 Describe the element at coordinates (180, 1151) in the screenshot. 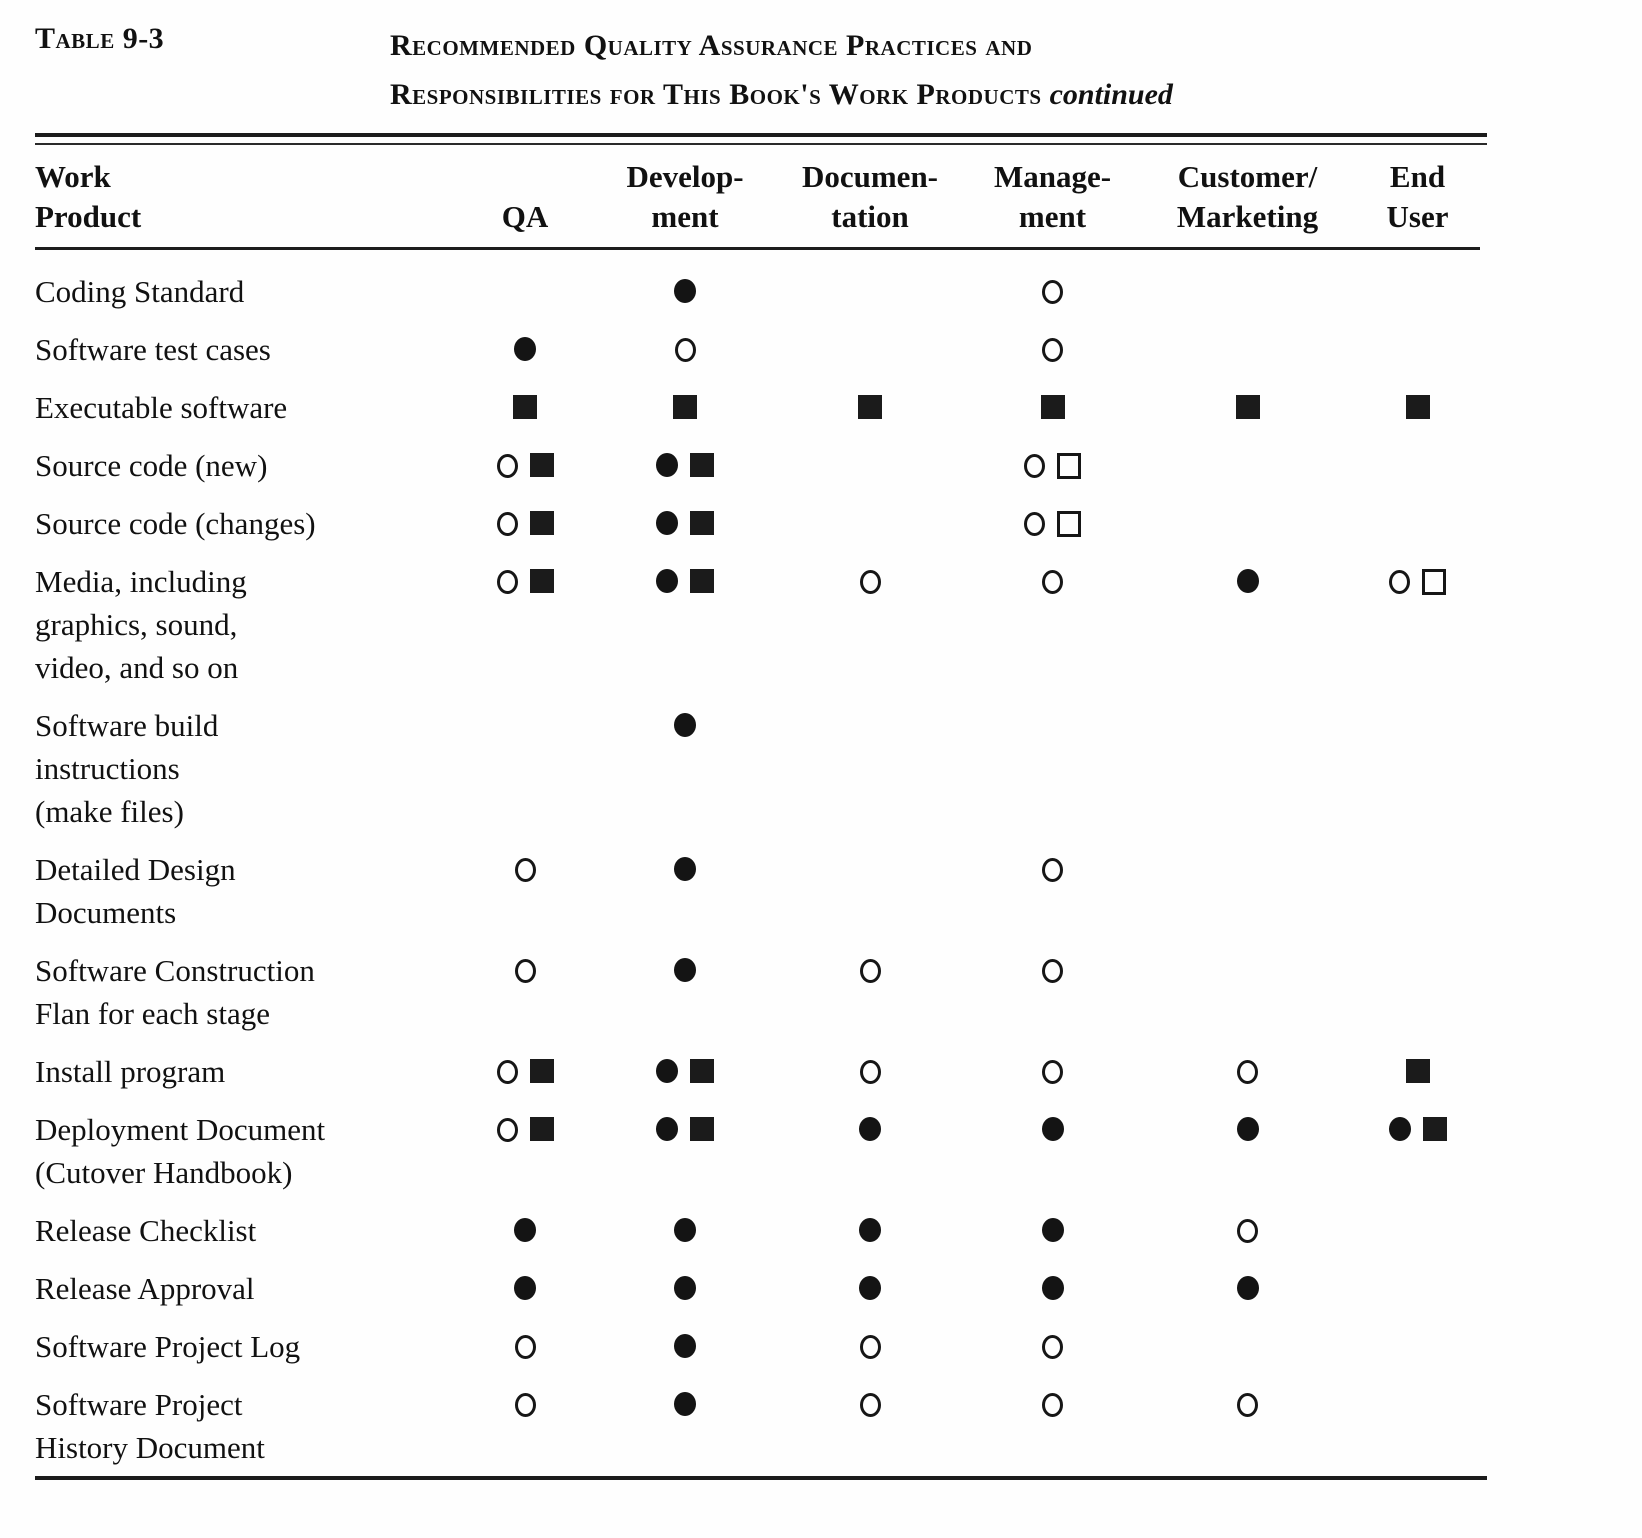

I see `work-product-label: Deployment Document (Cutover Handbook)` at that location.